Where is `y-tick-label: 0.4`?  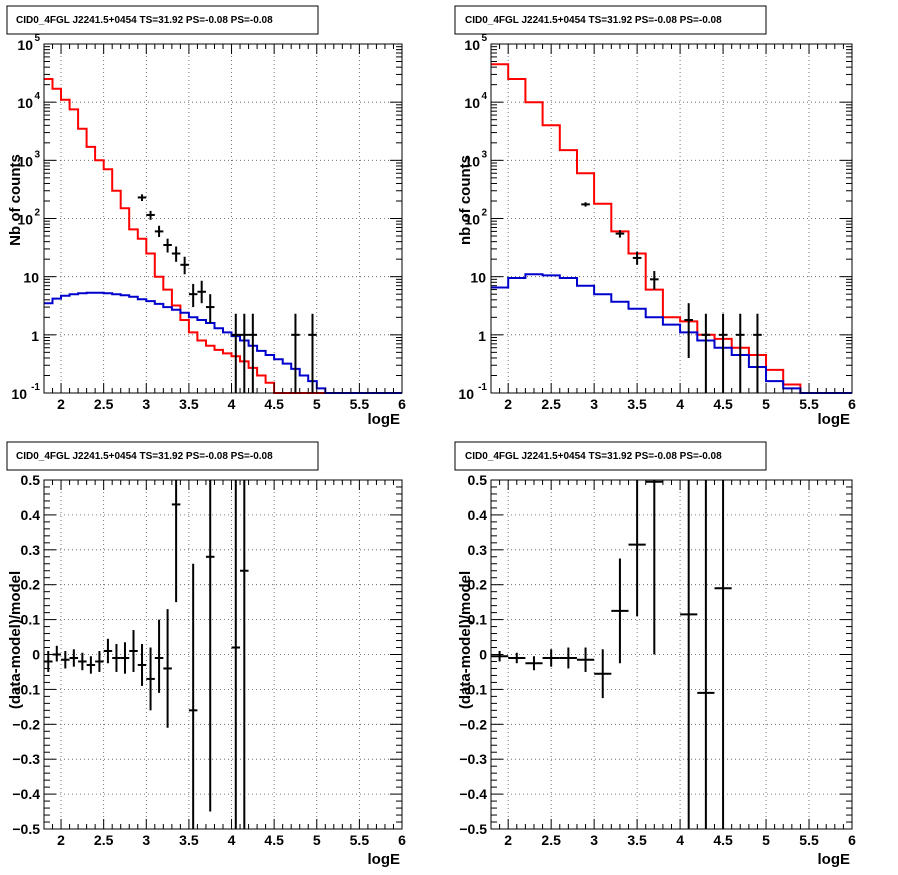 y-tick-label: 0.4 is located at coordinates (31, 515).